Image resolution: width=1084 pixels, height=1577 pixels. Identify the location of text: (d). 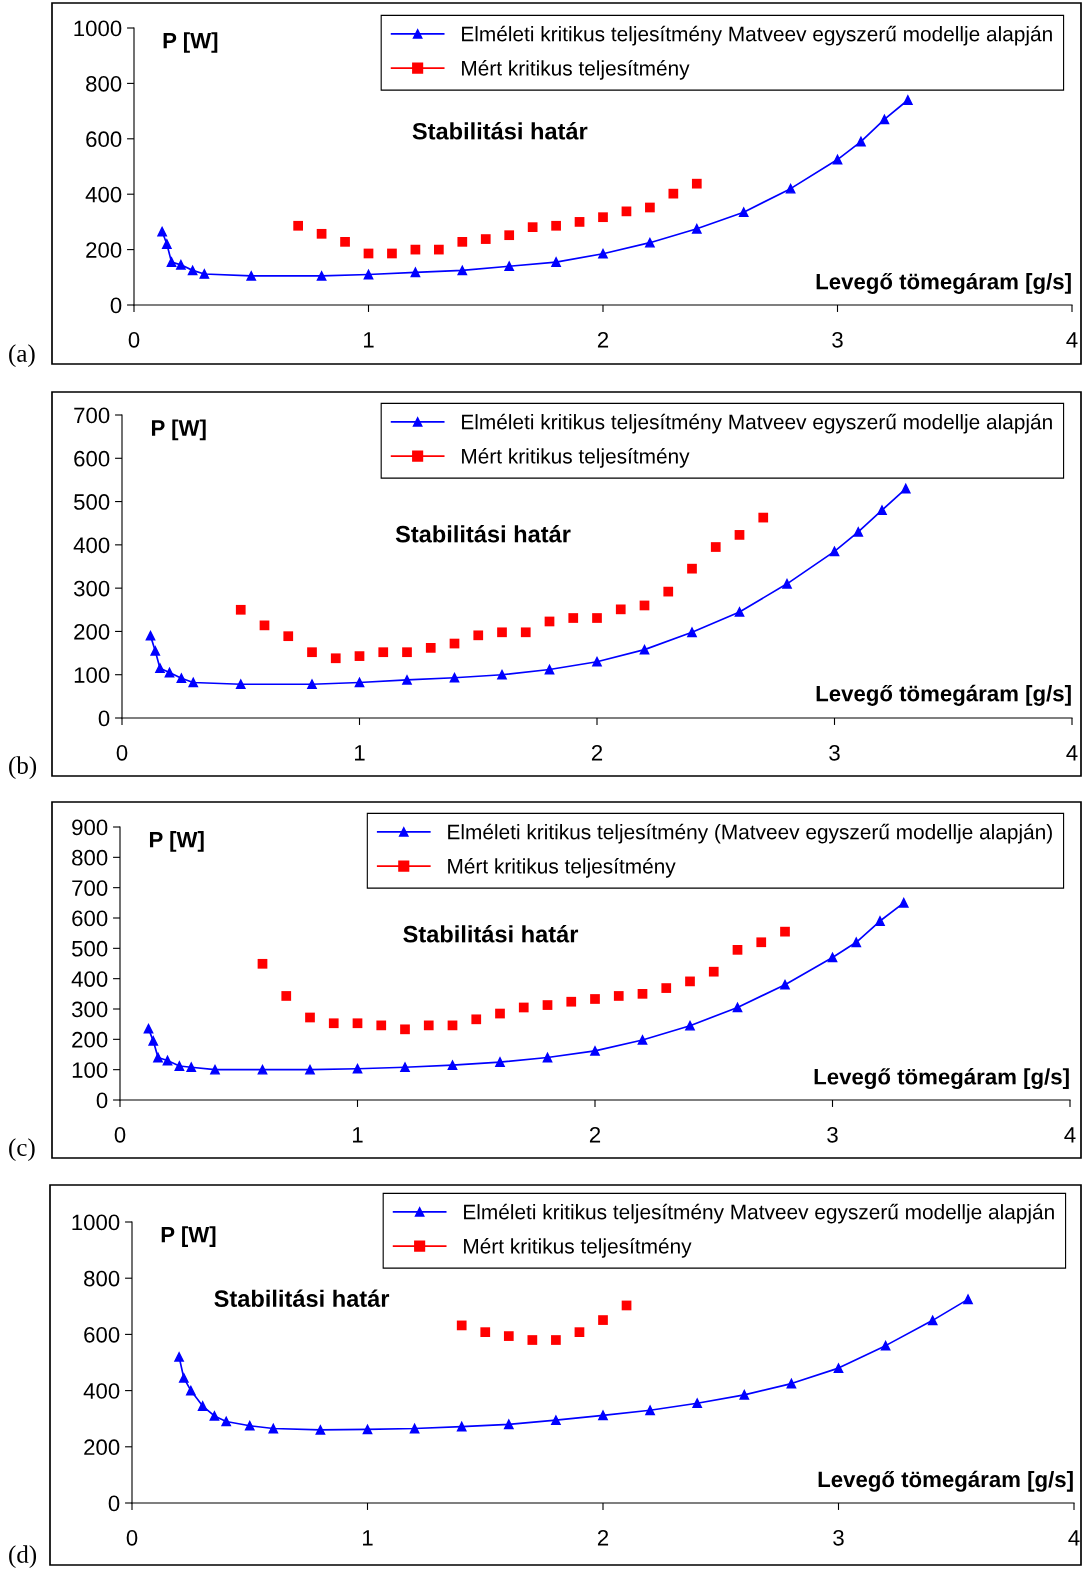
(23, 1556).